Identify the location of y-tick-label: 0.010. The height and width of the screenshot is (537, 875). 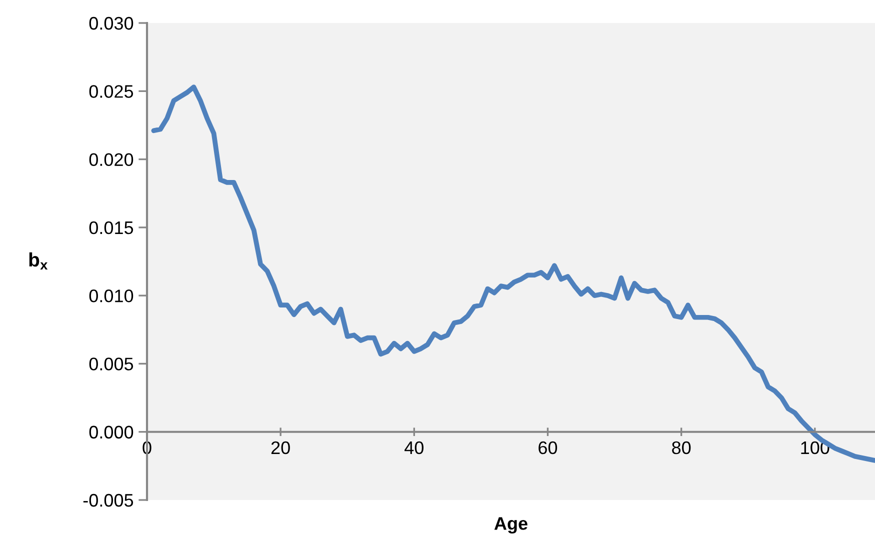
(111, 296).